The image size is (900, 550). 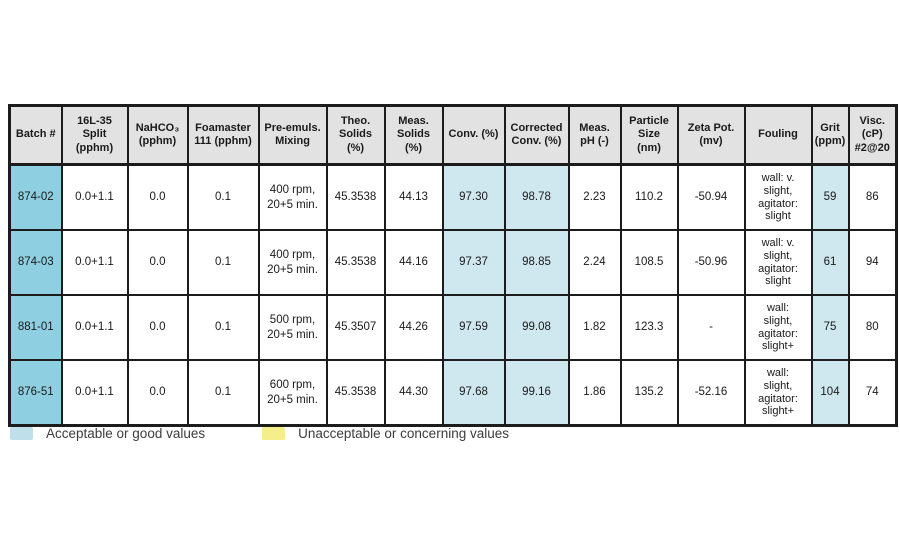 I want to click on column-header: Pre-emuls. Mixing, so click(x=292, y=135).